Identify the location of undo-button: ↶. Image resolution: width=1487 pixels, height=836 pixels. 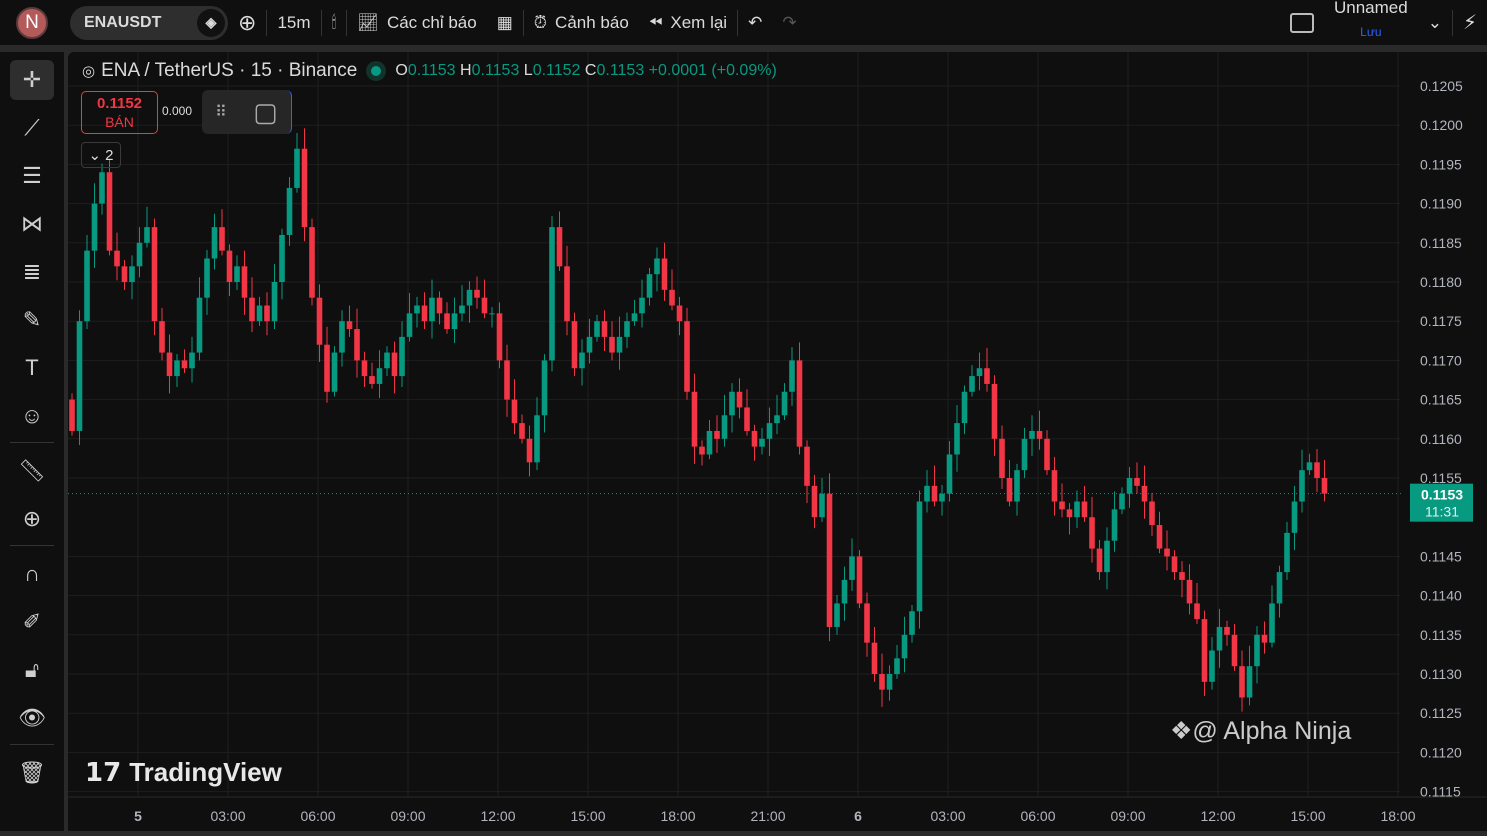
(755, 22).